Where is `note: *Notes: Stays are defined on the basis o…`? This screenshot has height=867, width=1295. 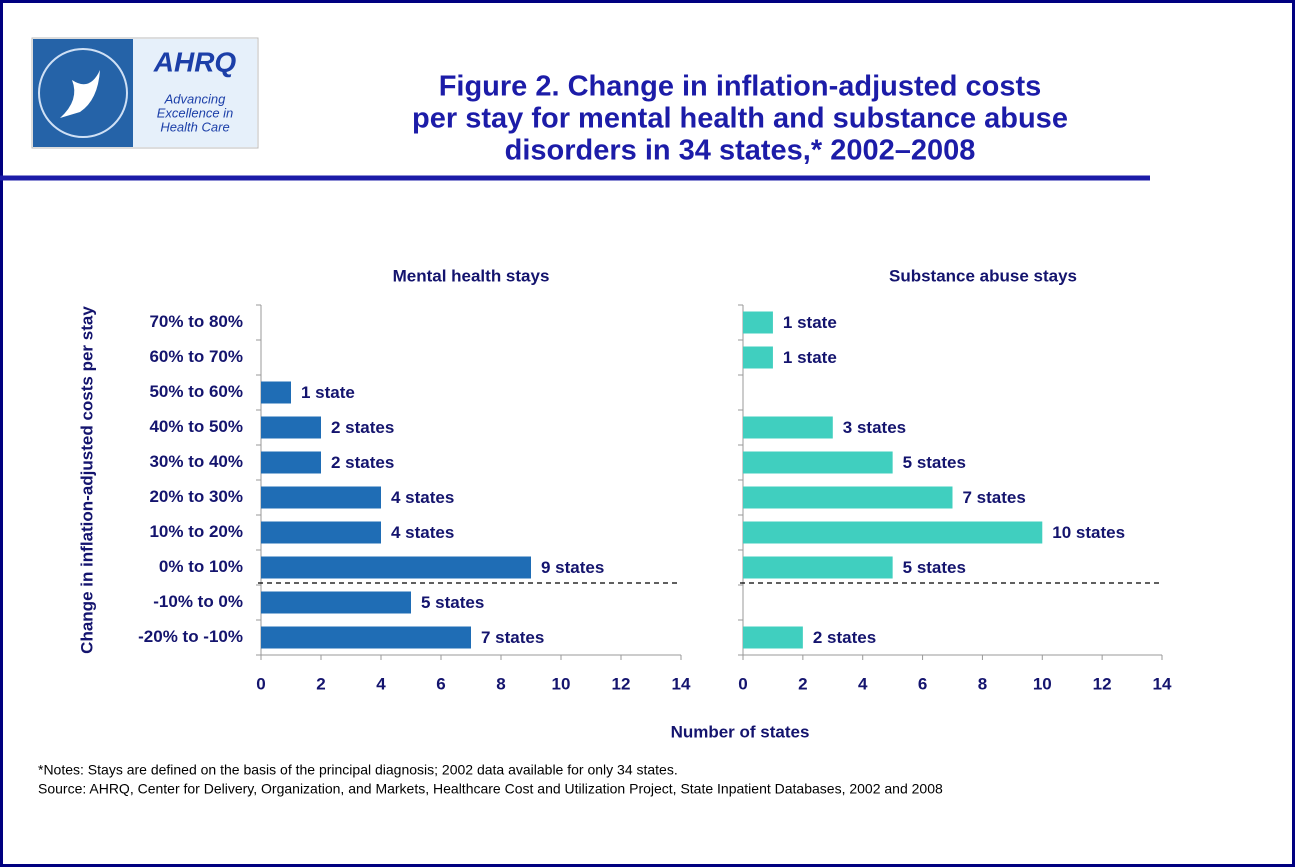
note: *Notes: Stays are defined on the basis o… is located at coordinates (358, 770).